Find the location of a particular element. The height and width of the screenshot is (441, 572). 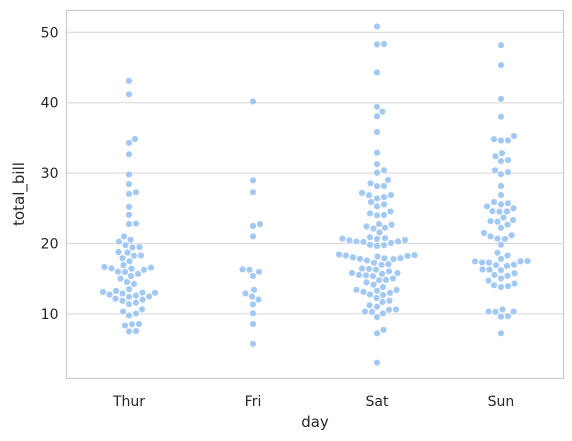

x-tick-label: Thur is located at coordinates (128, 402).